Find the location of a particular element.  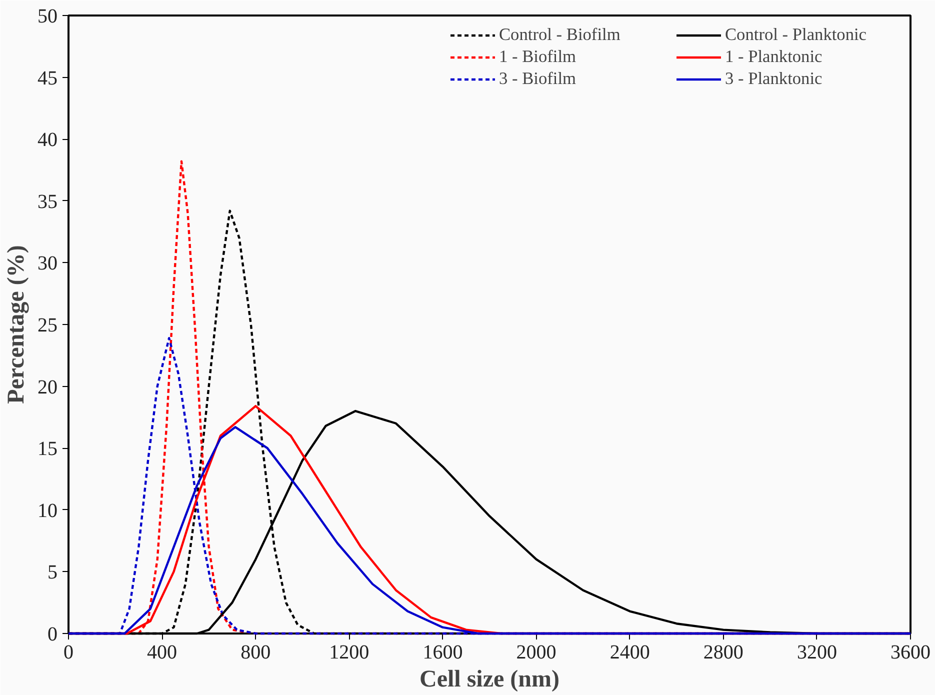

y-tick-label: 10 is located at coordinates (48, 511).